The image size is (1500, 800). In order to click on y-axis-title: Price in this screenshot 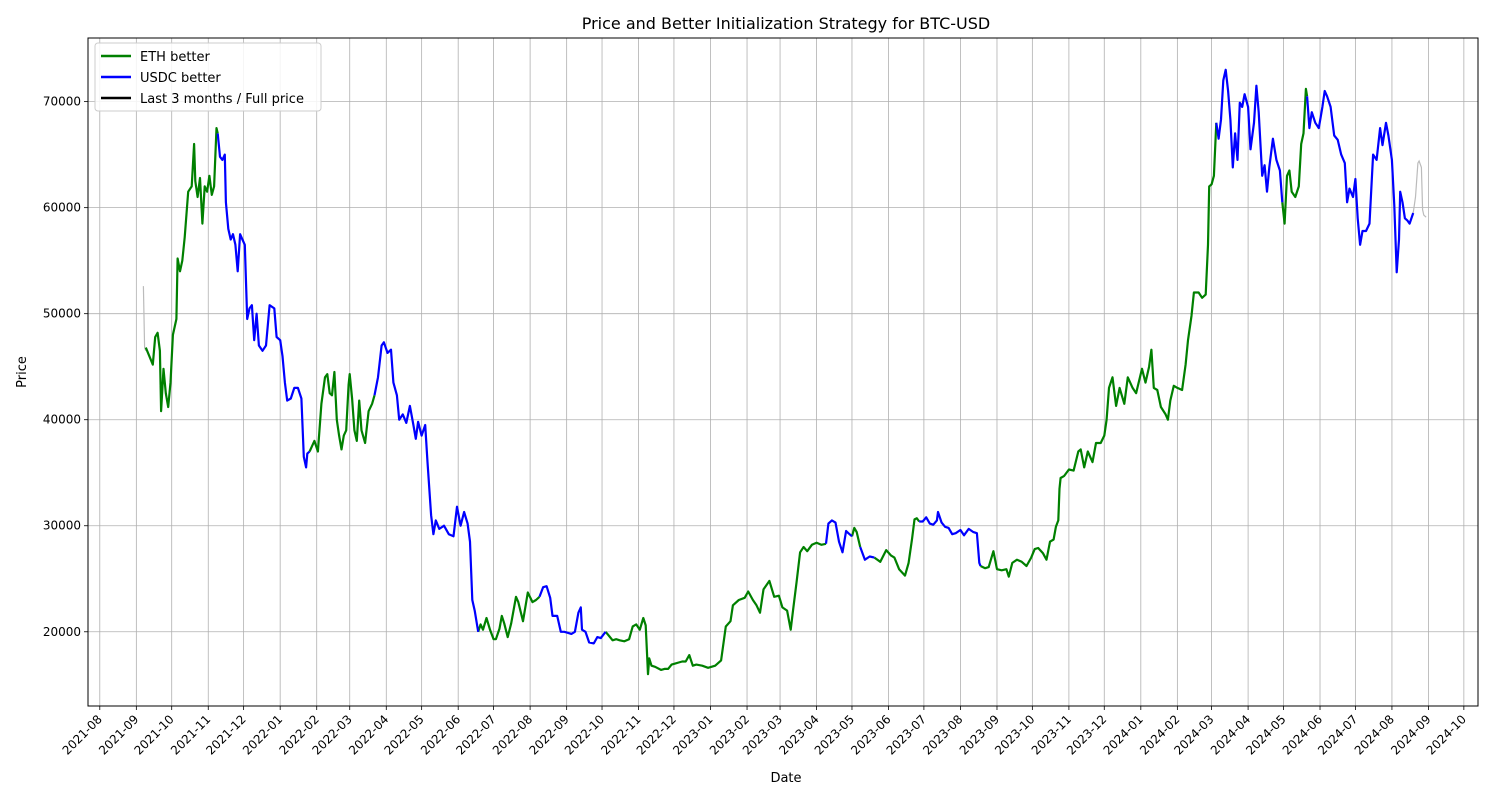, I will do `click(22, 372)`.